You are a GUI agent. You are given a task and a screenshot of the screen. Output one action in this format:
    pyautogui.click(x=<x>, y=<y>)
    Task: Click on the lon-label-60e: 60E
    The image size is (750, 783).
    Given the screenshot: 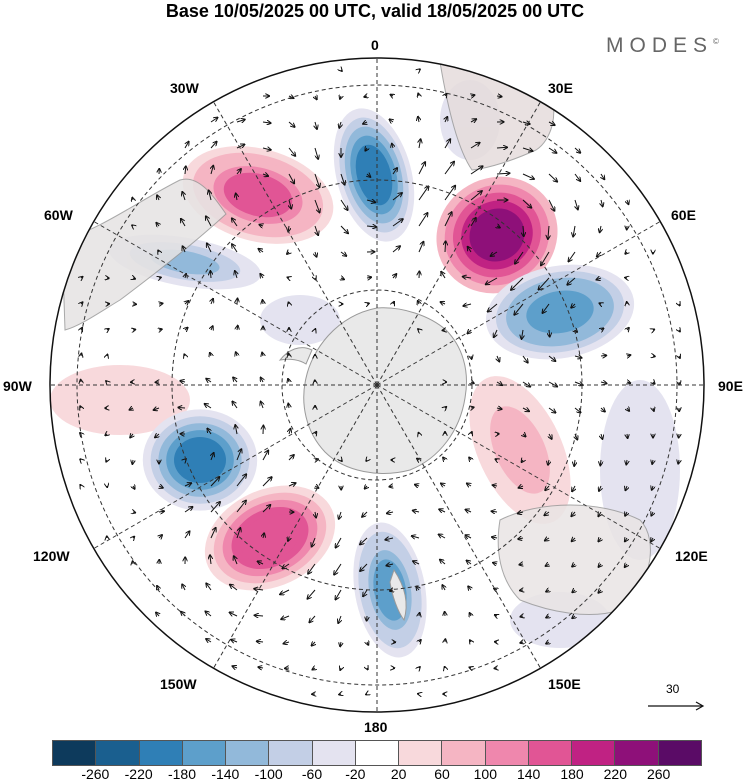 What is the action you would take?
    pyautogui.click(x=683, y=215)
    